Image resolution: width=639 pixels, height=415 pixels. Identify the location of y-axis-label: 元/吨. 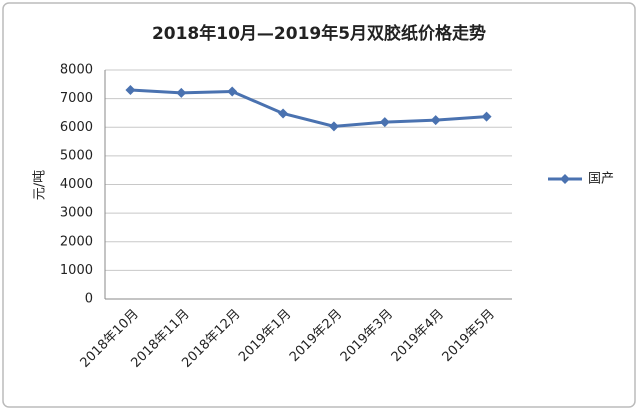
(40, 185).